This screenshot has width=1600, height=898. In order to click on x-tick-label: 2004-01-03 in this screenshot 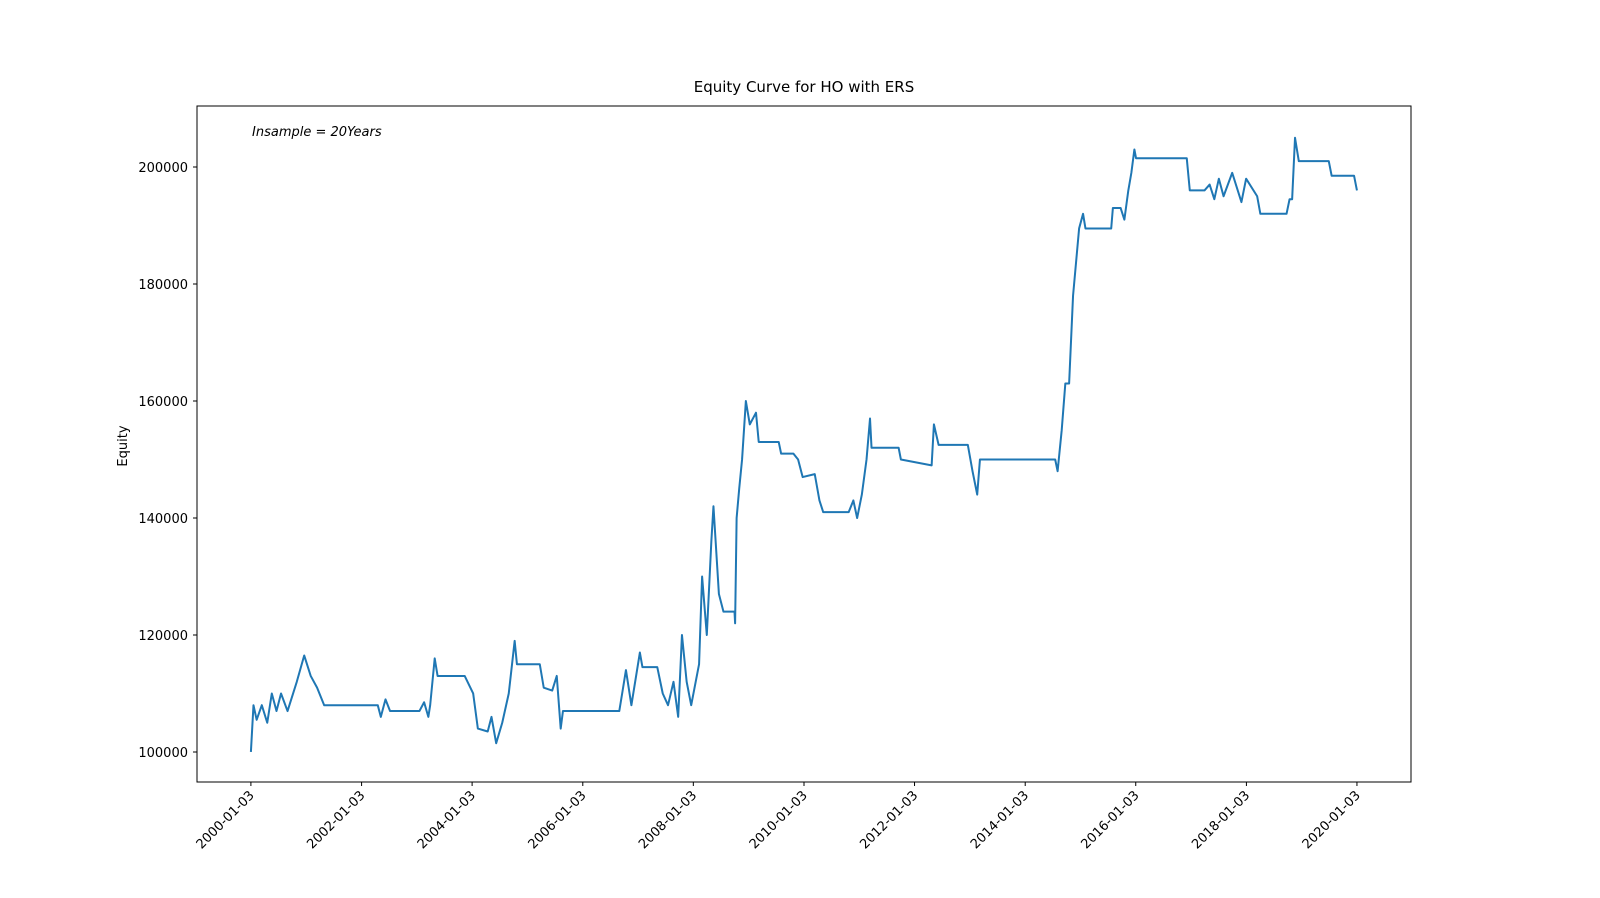, I will do `click(447, 820)`.